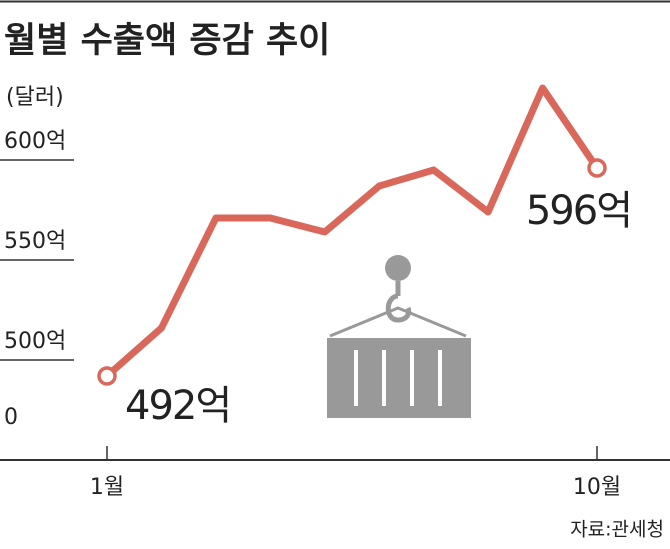 This screenshot has height=549, width=670. Describe the element at coordinates (597, 487) in the screenshot. I see `x-tick-label: 10월` at that location.